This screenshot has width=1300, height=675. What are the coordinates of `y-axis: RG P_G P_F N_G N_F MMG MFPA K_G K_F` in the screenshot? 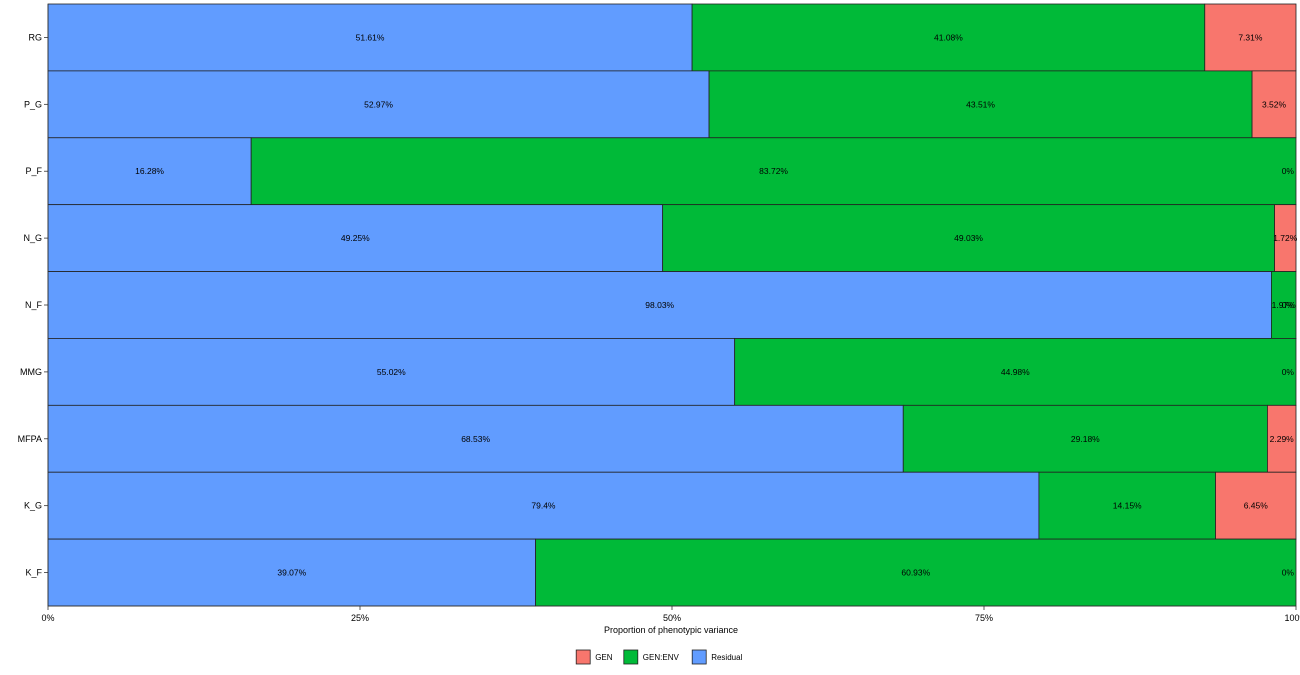 It's located at (33, 305).